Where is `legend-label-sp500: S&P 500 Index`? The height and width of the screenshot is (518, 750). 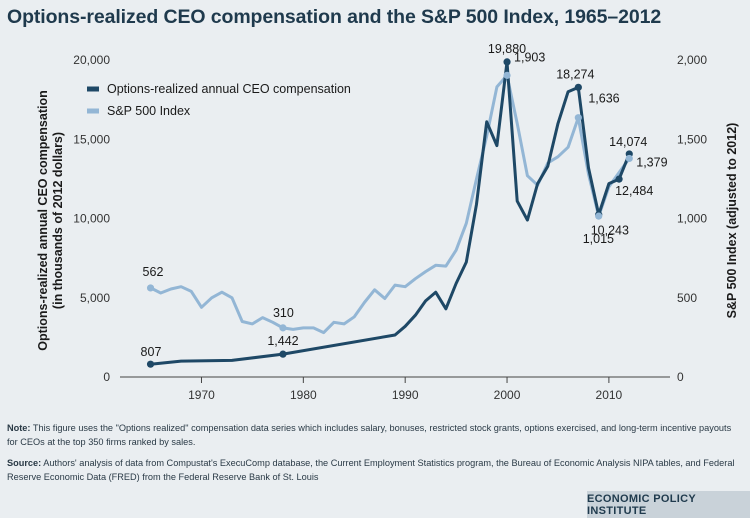 legend-label-sp500: S&P 500 Index is located at coordinates (149, 111).